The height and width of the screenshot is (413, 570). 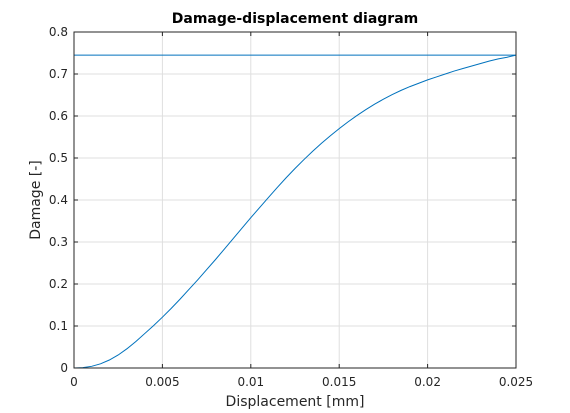 What do you see at coordinates (58, 74) in the screenshot?
I see `y-tick-label: 0.7` at bounding box center [58, 74].